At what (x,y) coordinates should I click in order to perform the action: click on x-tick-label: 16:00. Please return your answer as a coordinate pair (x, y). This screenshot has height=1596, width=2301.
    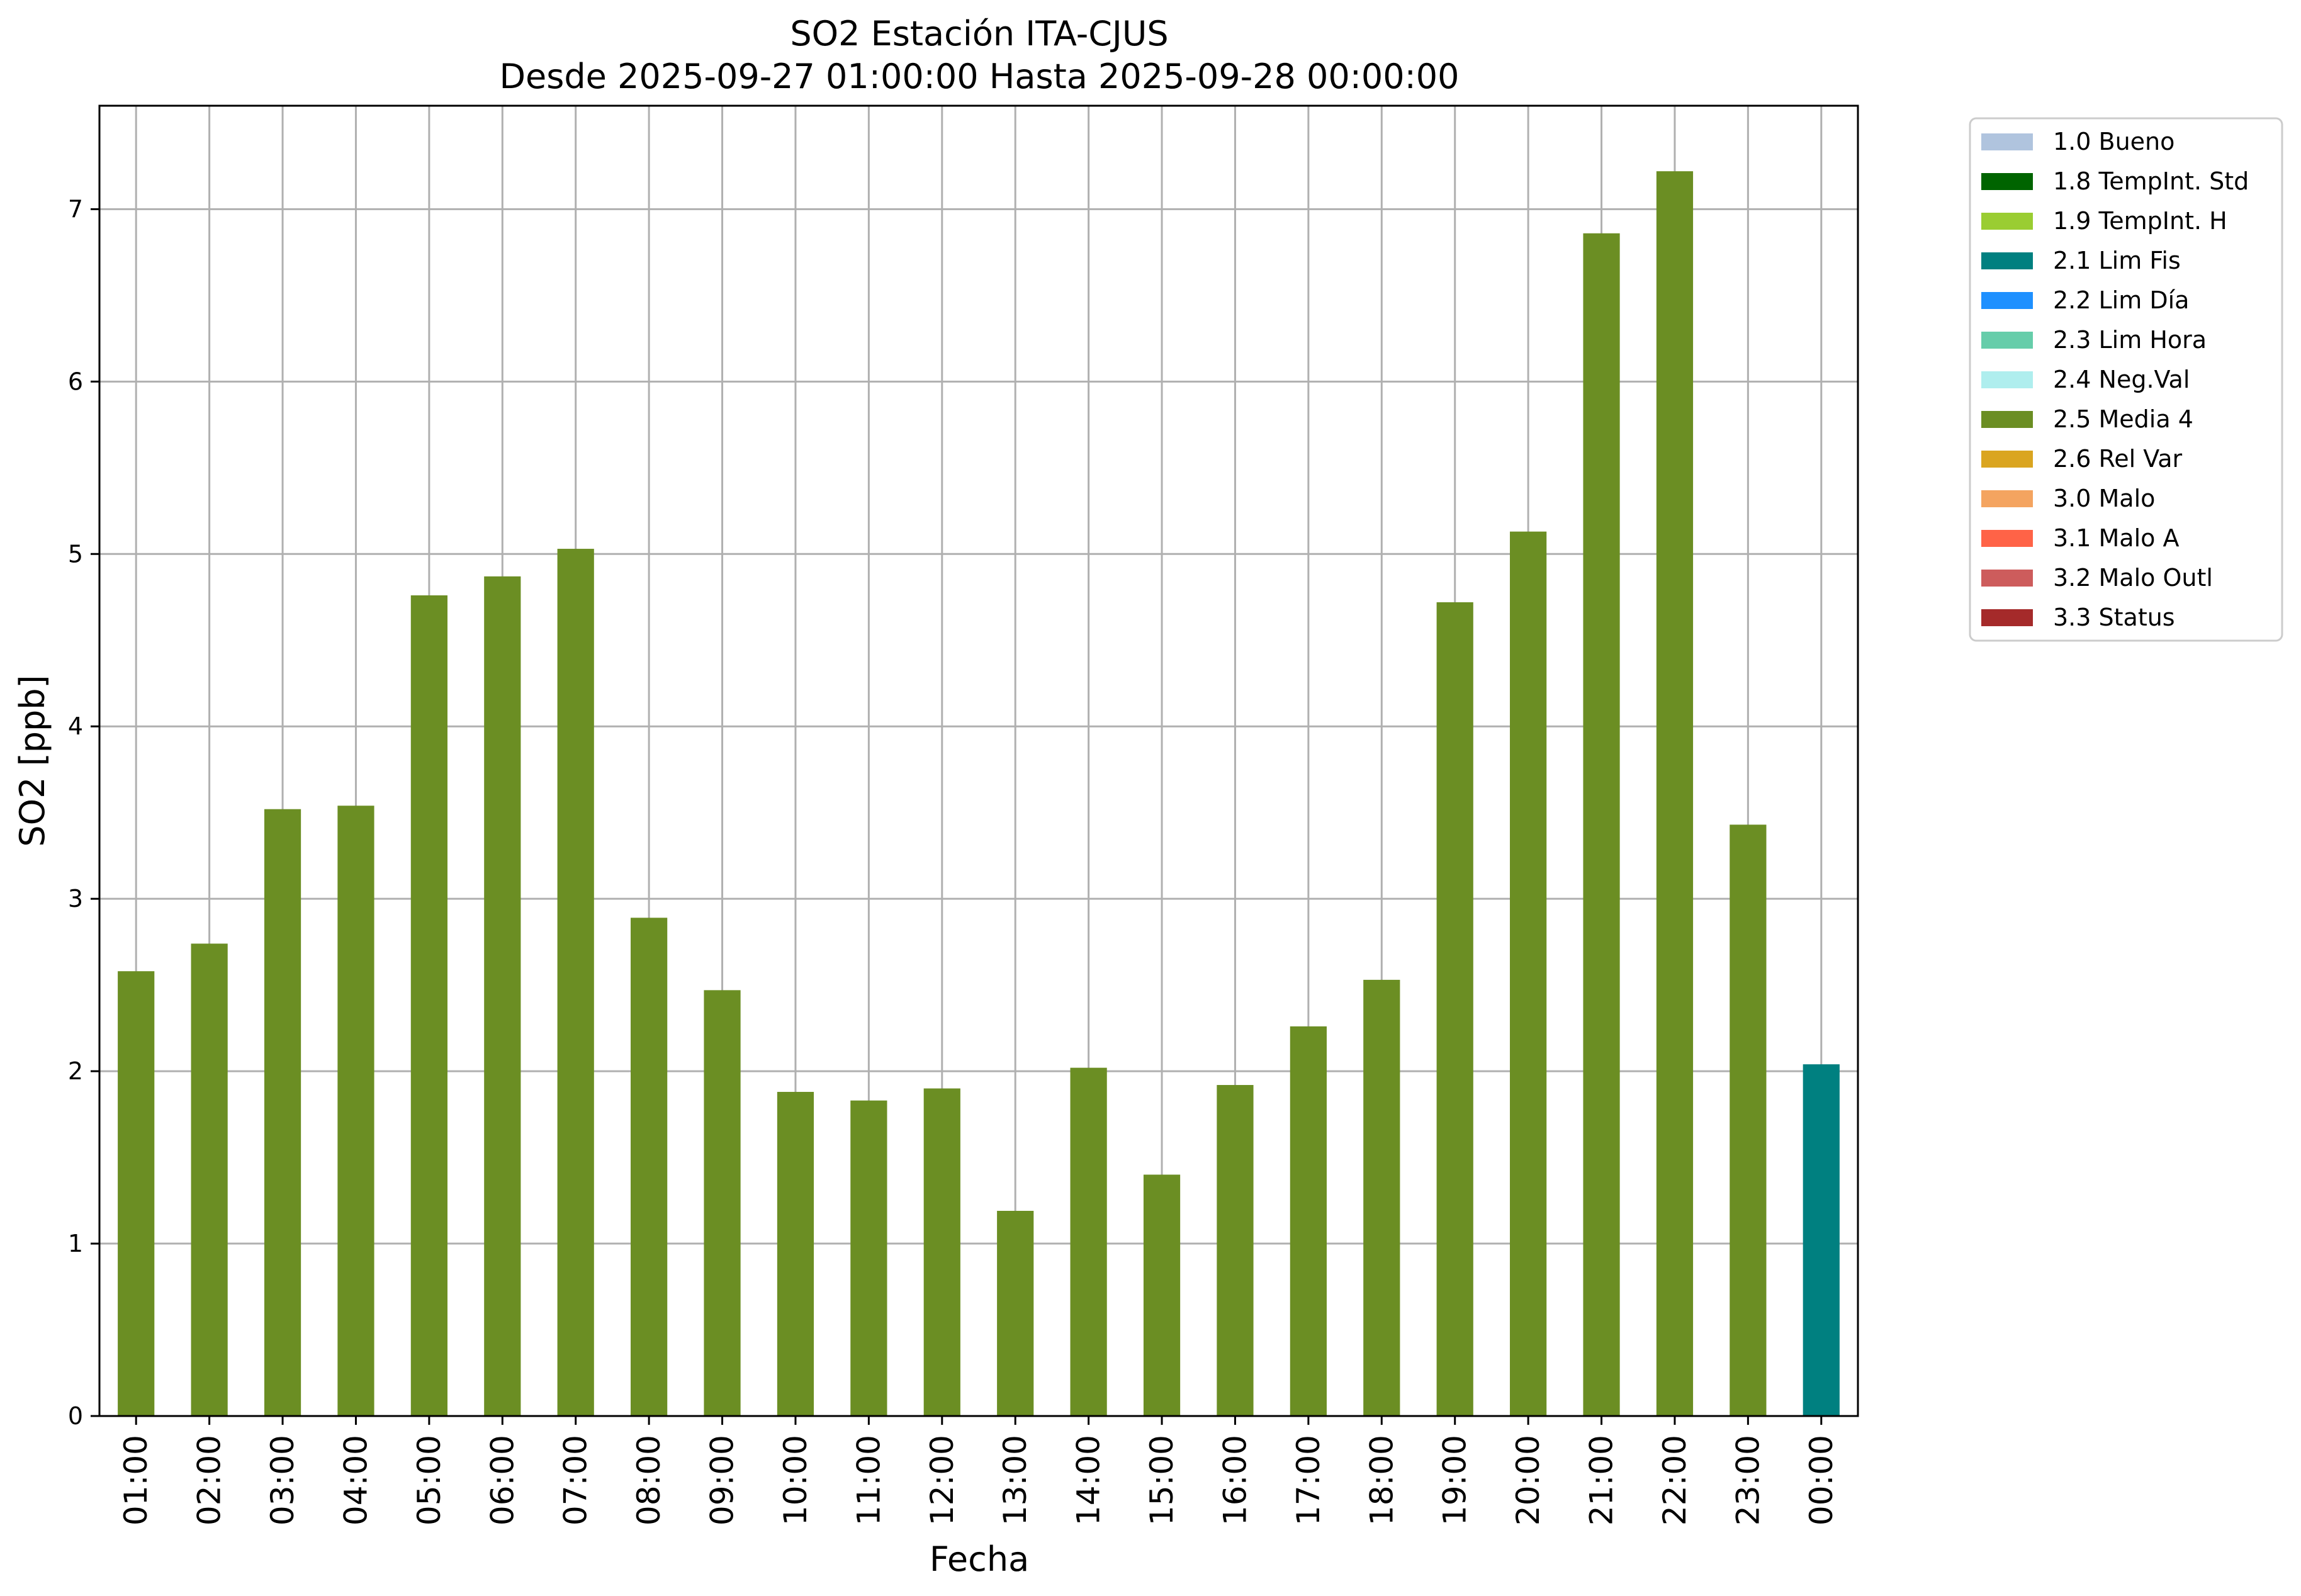
    Looking at the image, I should click on (1235, 1480).